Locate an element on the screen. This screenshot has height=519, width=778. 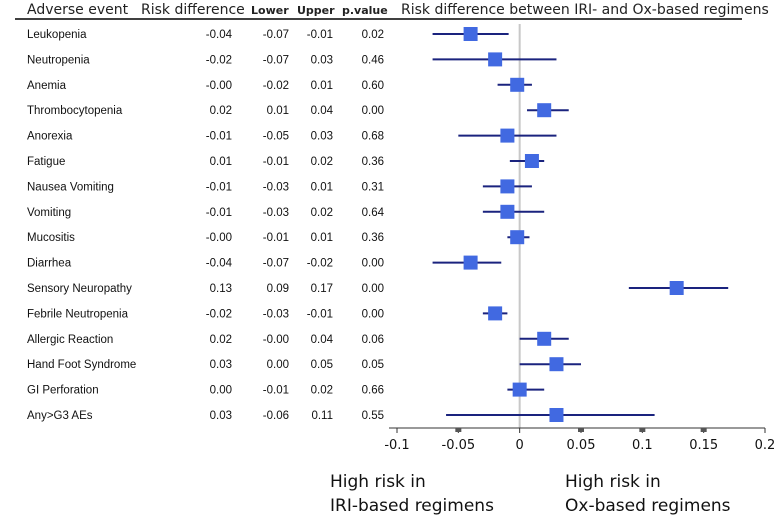
forest-row: Any>G3 AEs 0.03 -0.06 0.11 0.55 is located at coordinates (341, 415).